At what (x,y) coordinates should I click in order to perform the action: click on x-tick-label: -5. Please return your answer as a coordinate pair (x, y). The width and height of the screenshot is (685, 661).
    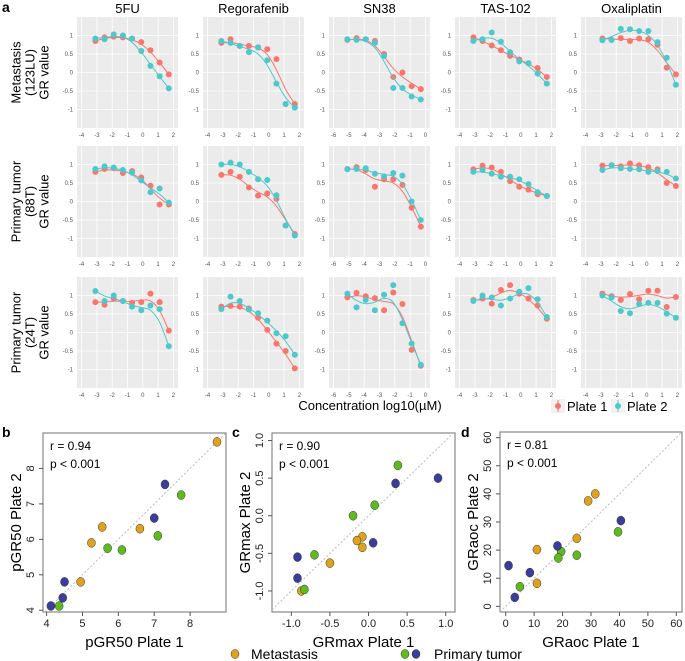
    Looking at the image, I should click on (349, 396).